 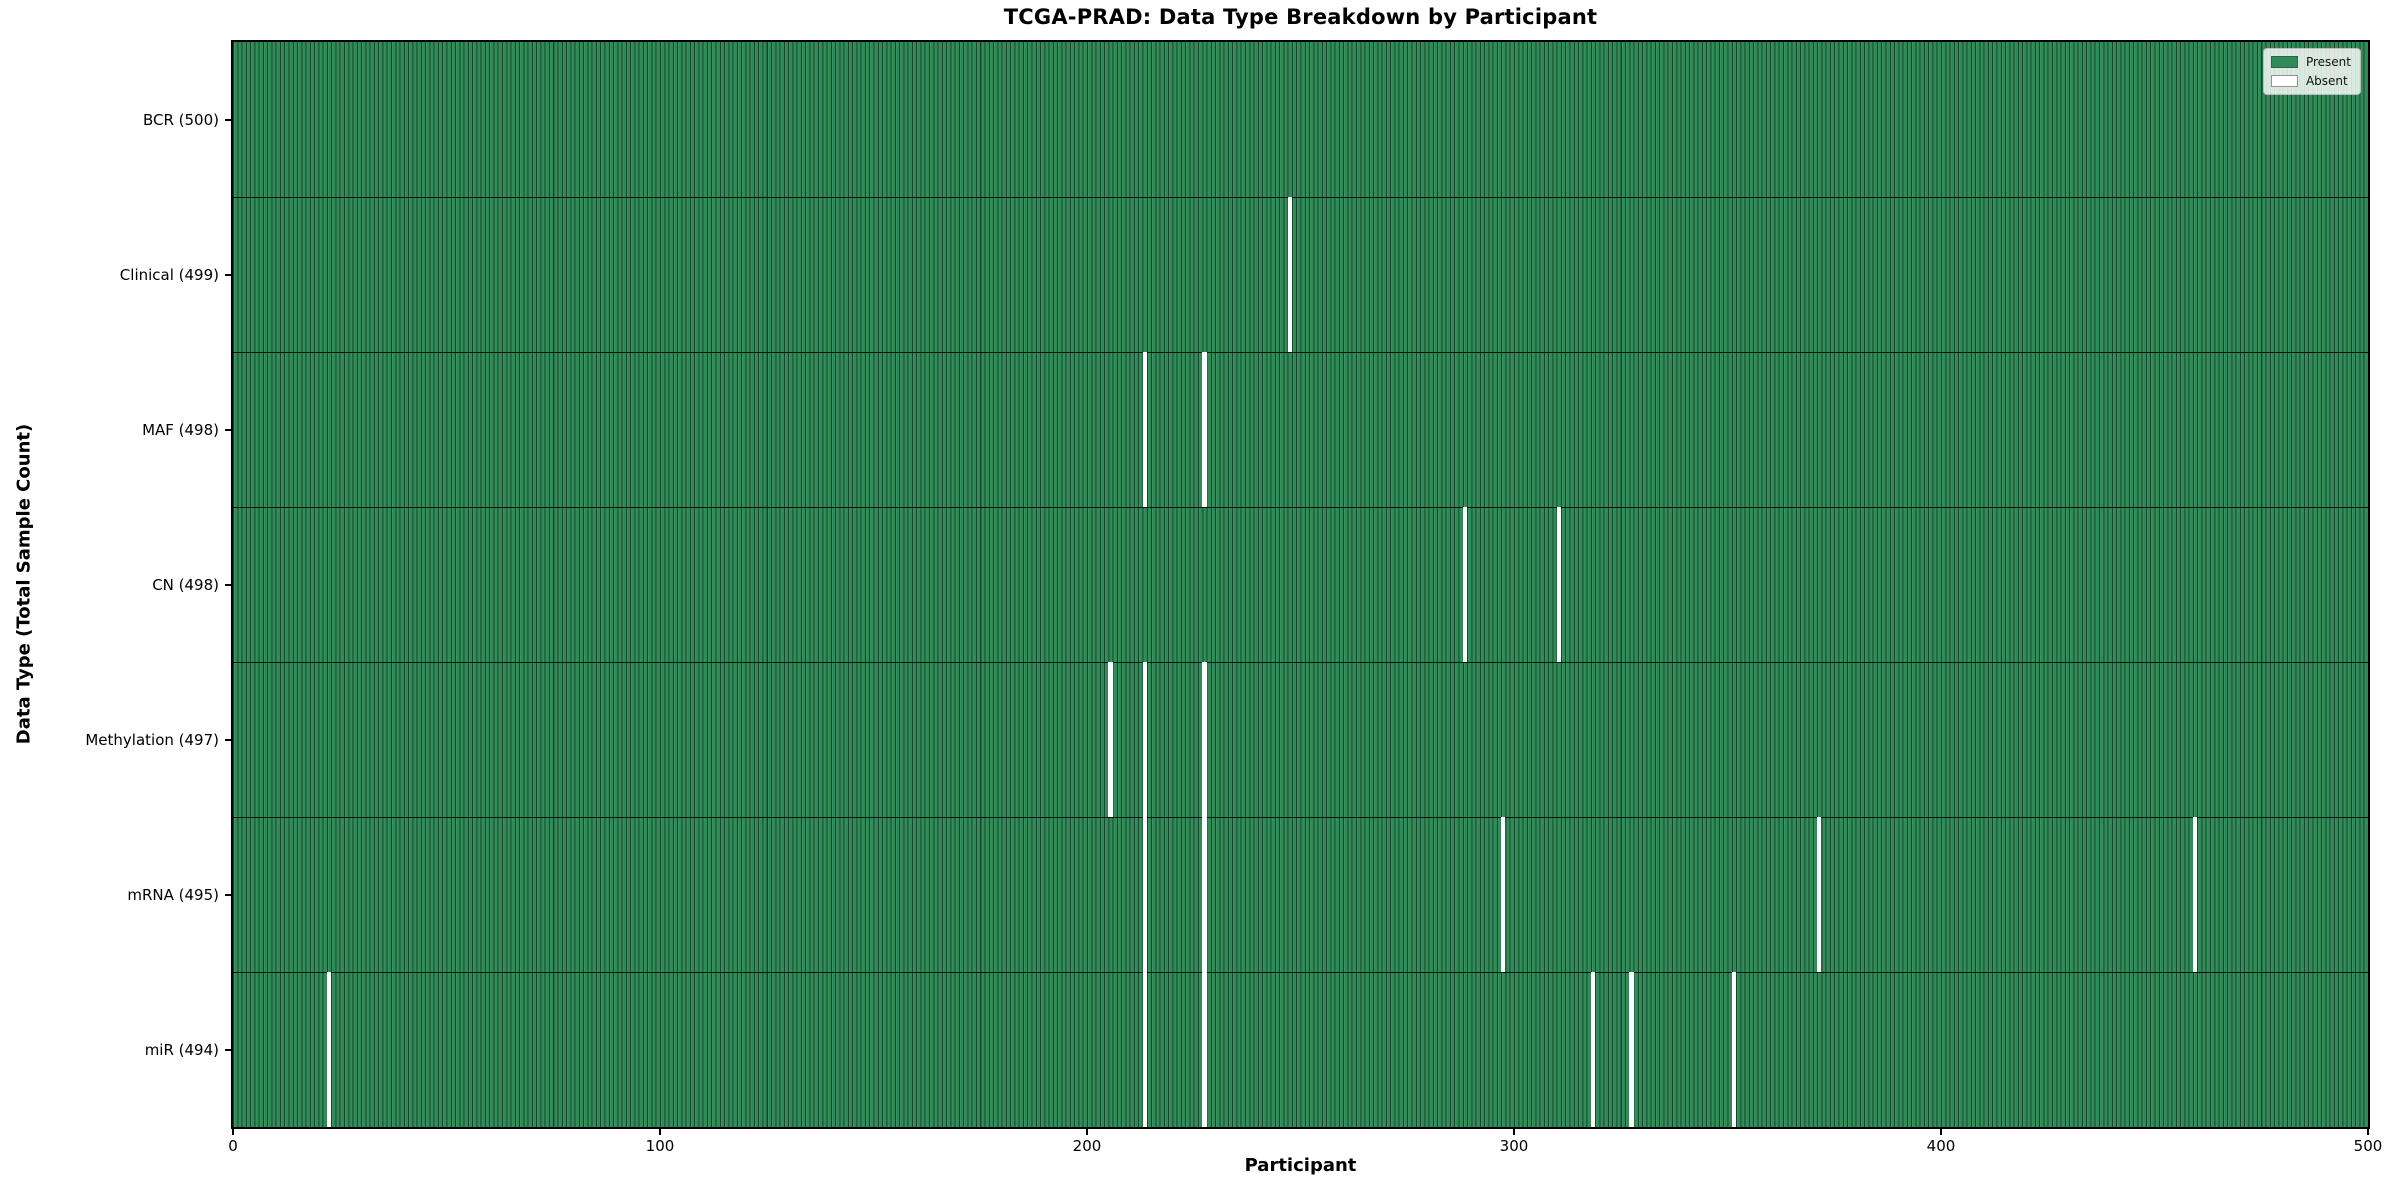 What do you see at coordinates (1300, 119) in the screenshot?
I see `row-band-bcr` at bounding box center [1300, 119].